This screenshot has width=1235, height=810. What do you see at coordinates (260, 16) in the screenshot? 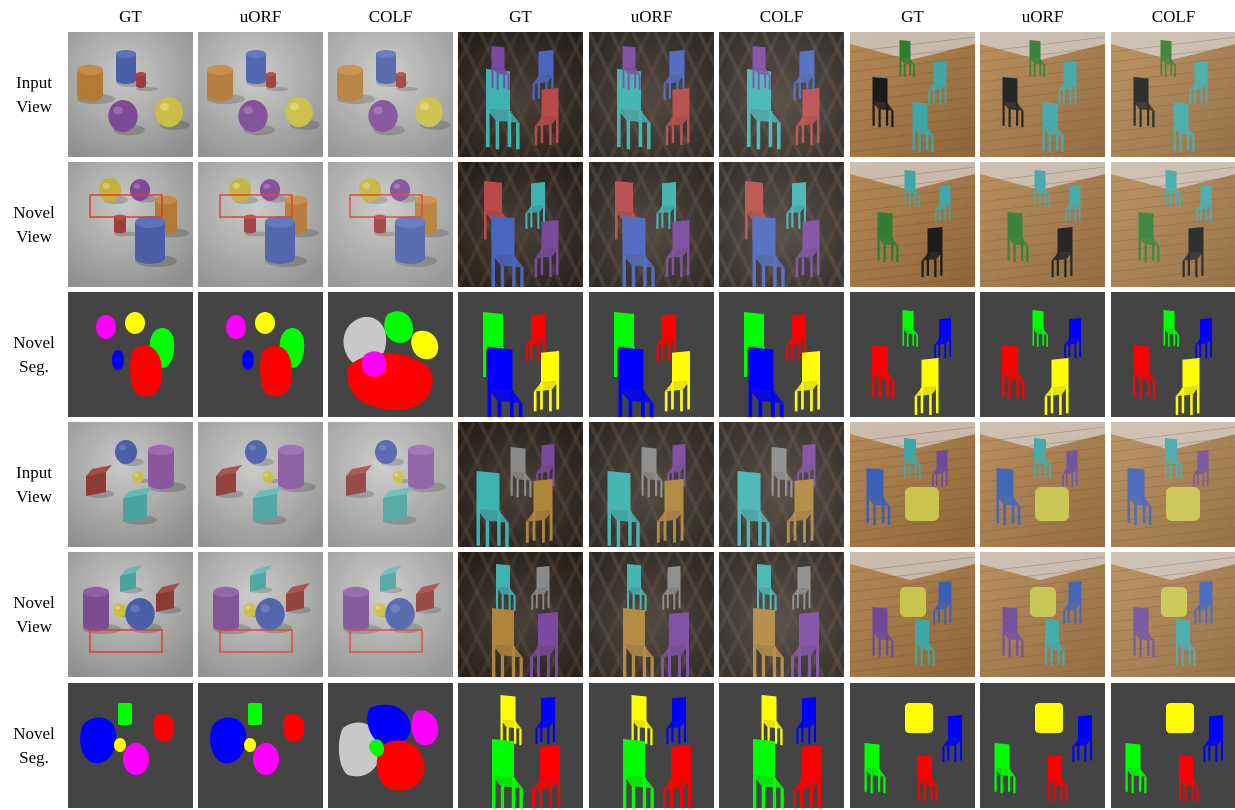
I see `column-header-1: uORF` at bounding box center [260, 16].